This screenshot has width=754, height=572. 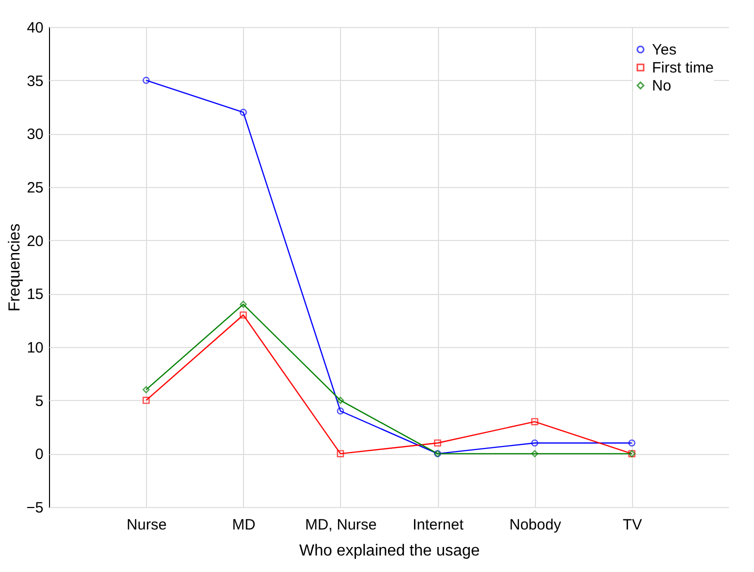 What do you see at coordinates (35, 295) in the screenshot?
I see `y-tick-label: 15` at bounding box center [35, 295].